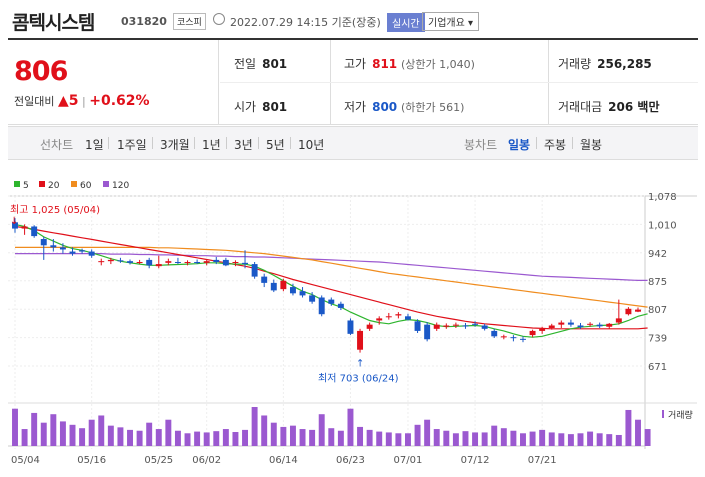  Describe the element at coordinates (275, 145) in the screenshot. I see `period-5y: 5년` at that location.